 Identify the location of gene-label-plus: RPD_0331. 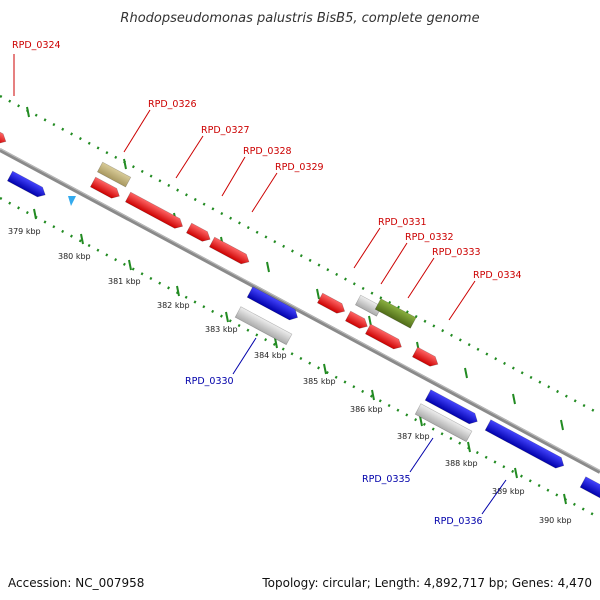
(402, 222).